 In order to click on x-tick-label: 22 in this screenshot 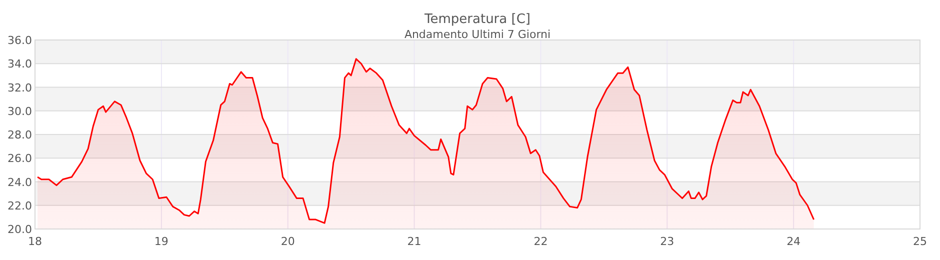, I will do `click(541, 241)`.